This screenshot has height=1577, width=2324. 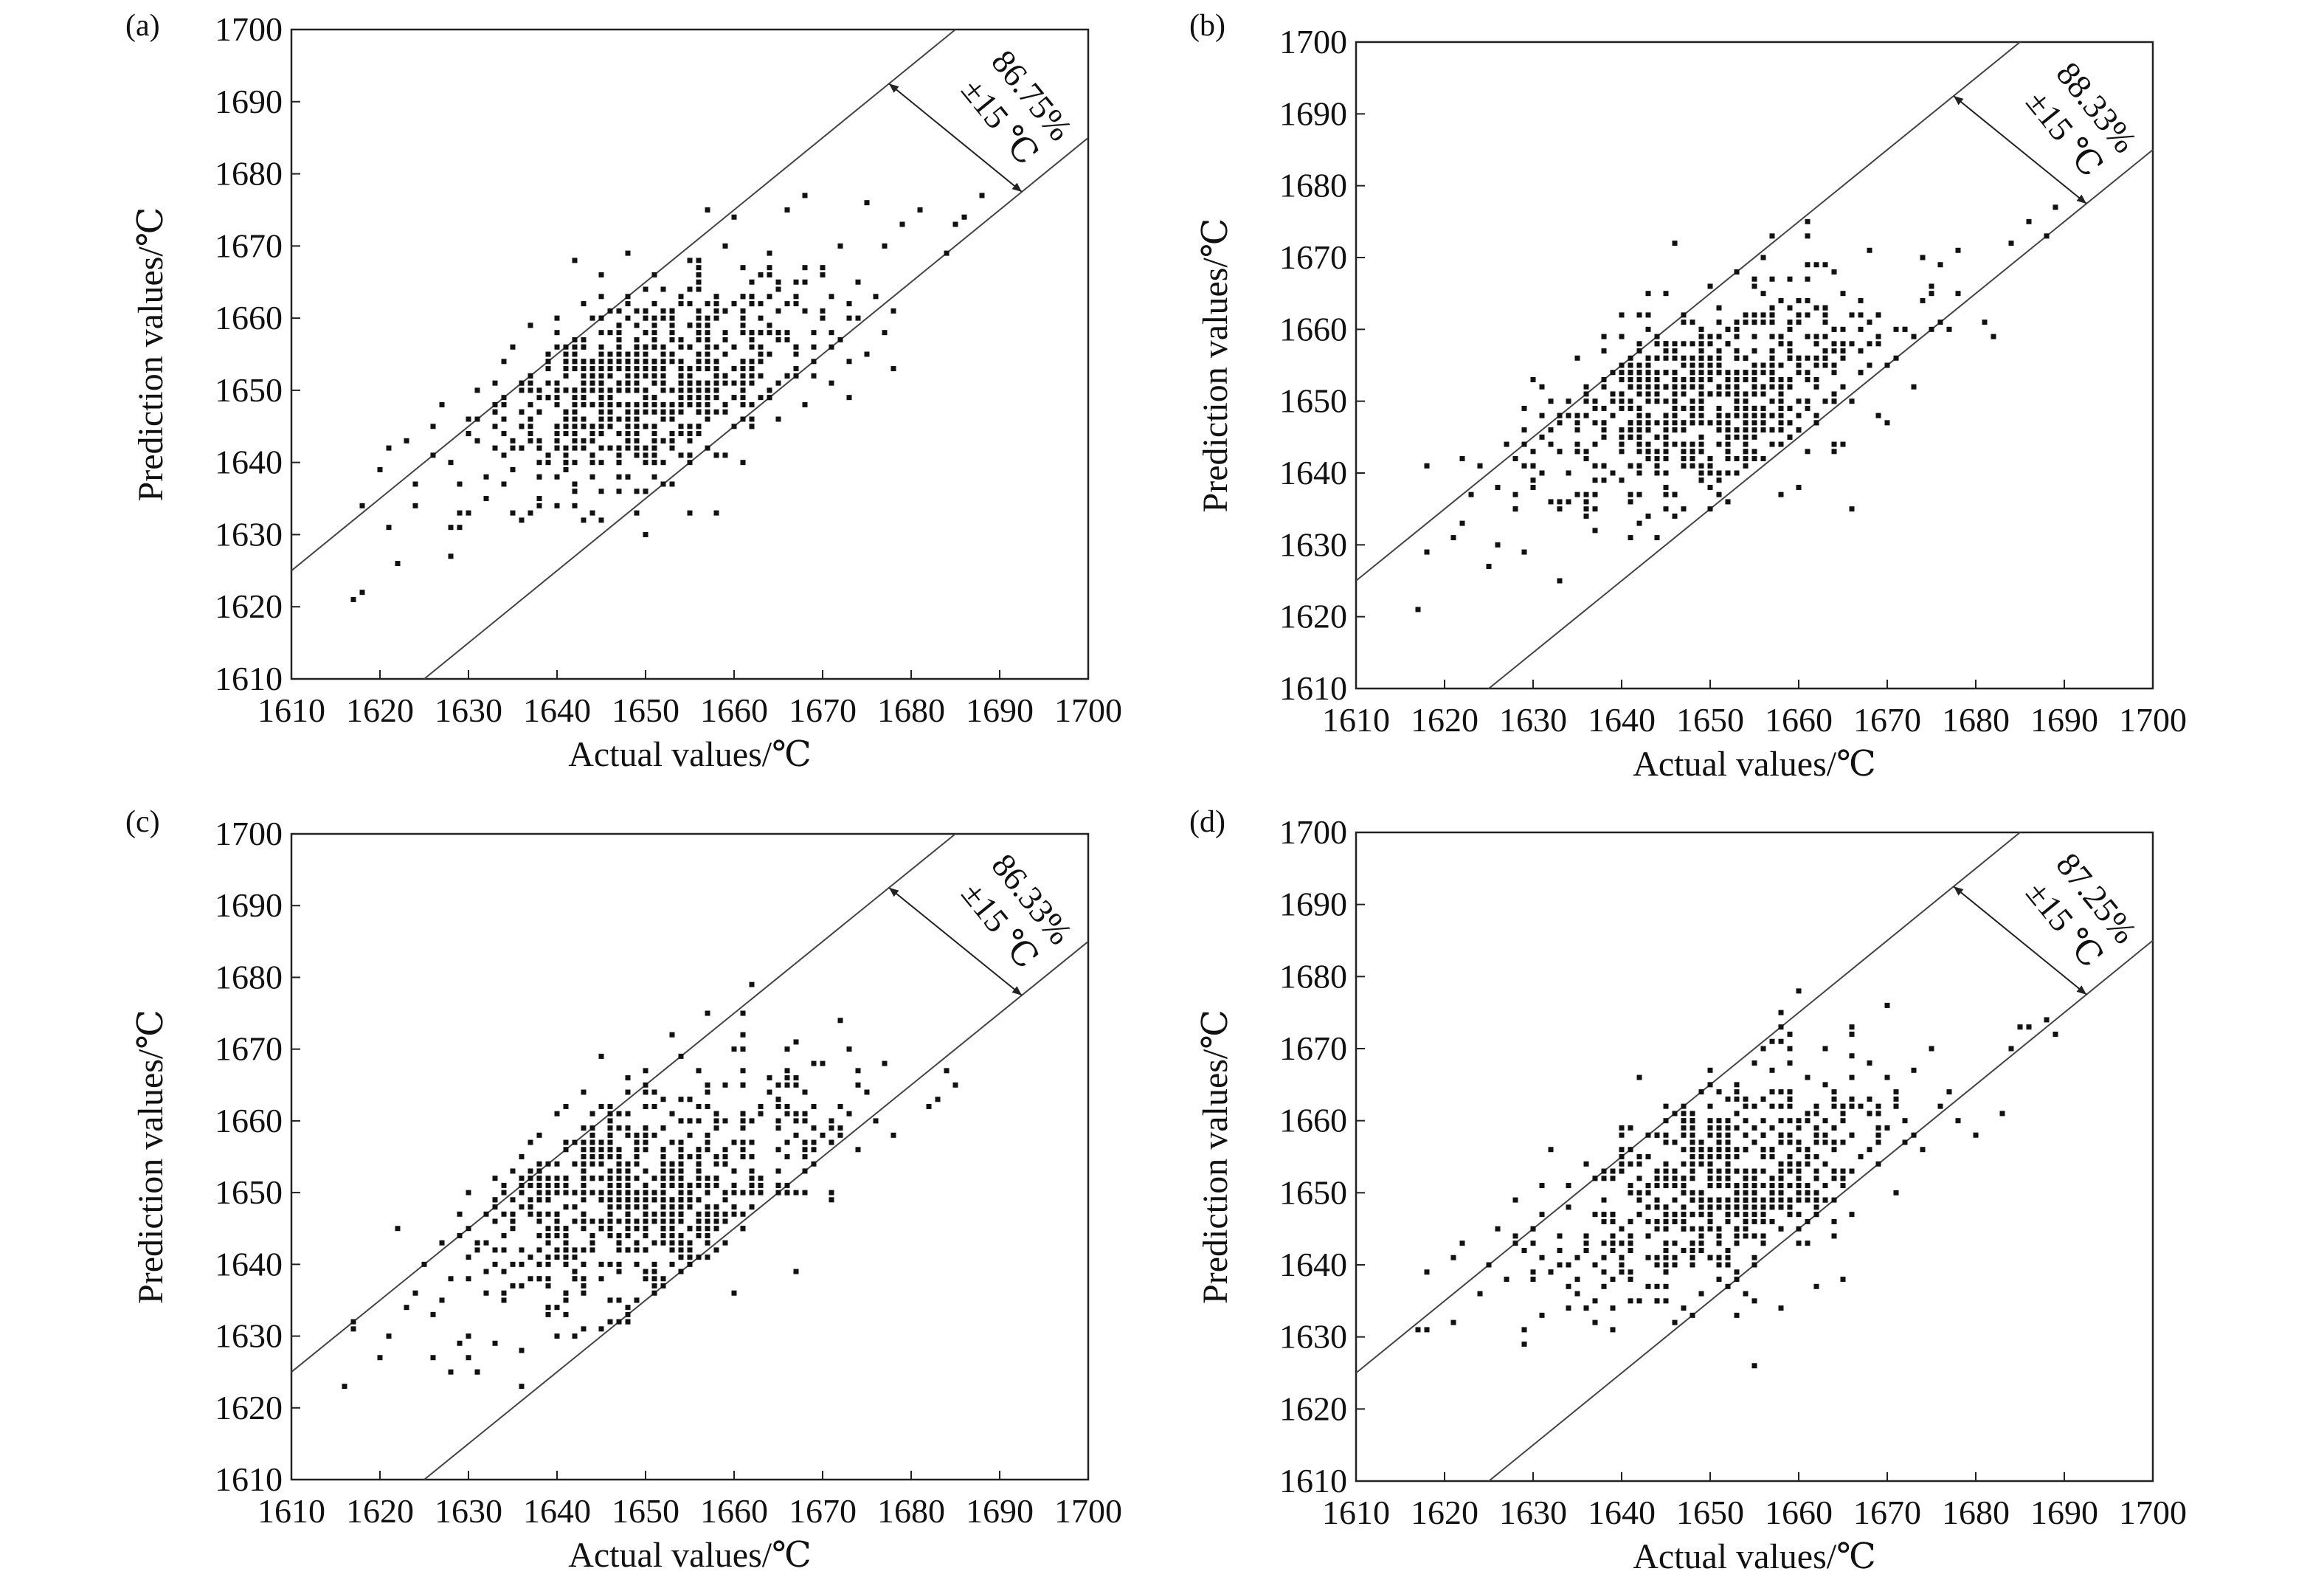 I want to click on y-tick-label: 1640, so click(x=1313, y=1264).